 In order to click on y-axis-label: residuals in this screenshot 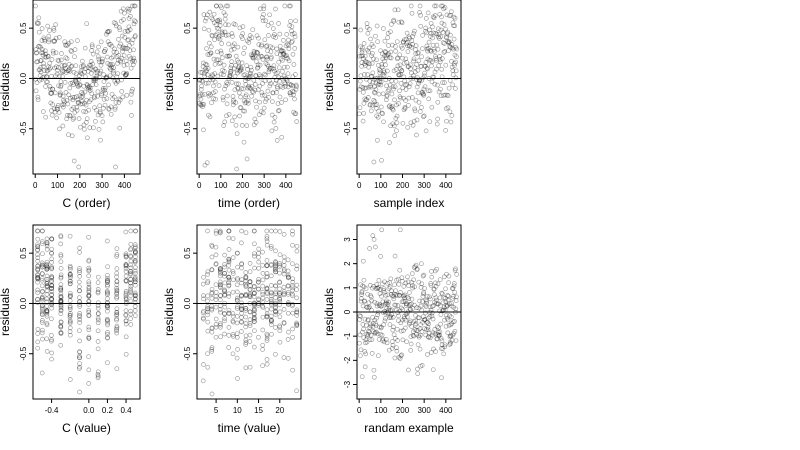, I will do `click(169, 312)`.